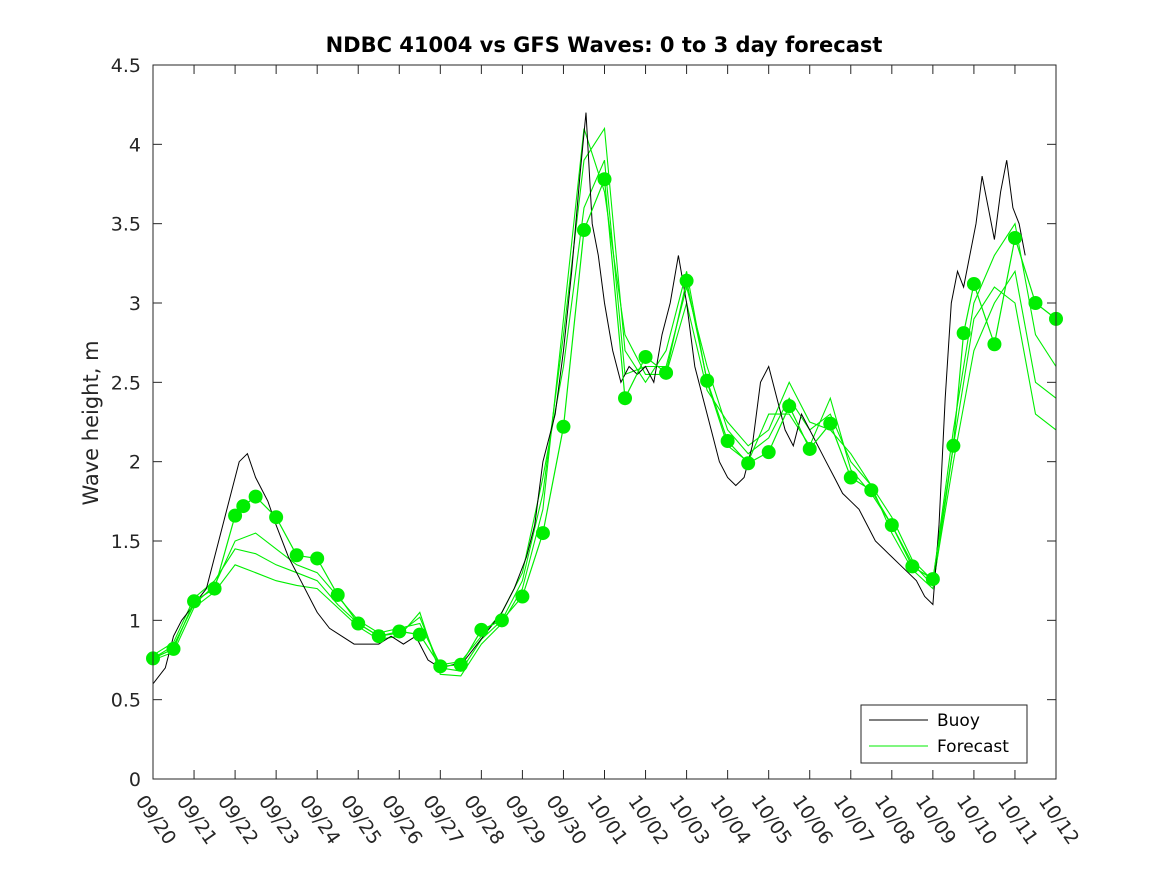 This screenshot has height=875, width=1167. I want to click on y-tick-label: 4.5, so click(126, 66).